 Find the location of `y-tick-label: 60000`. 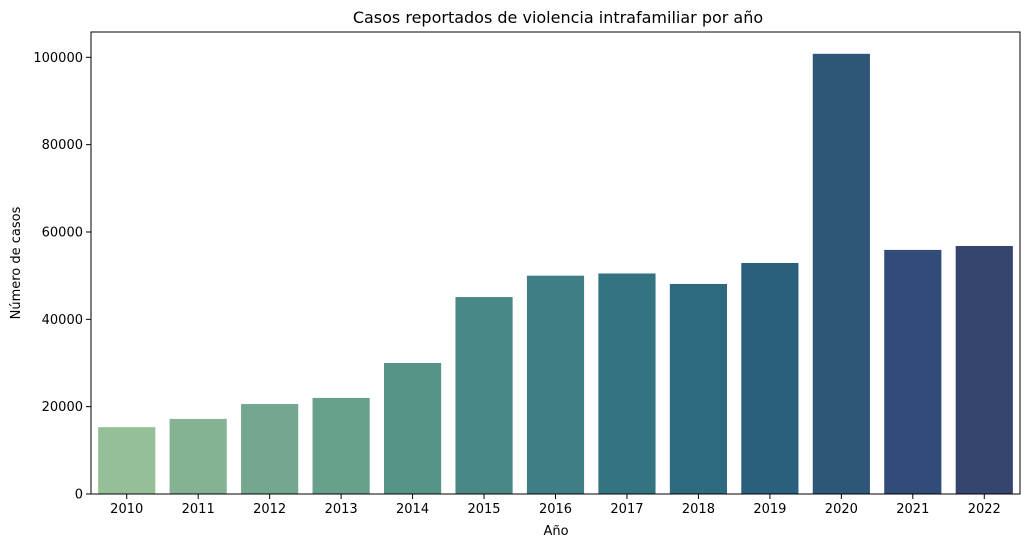

y-tick-label: 60000 is located at coordinates (62, 232).